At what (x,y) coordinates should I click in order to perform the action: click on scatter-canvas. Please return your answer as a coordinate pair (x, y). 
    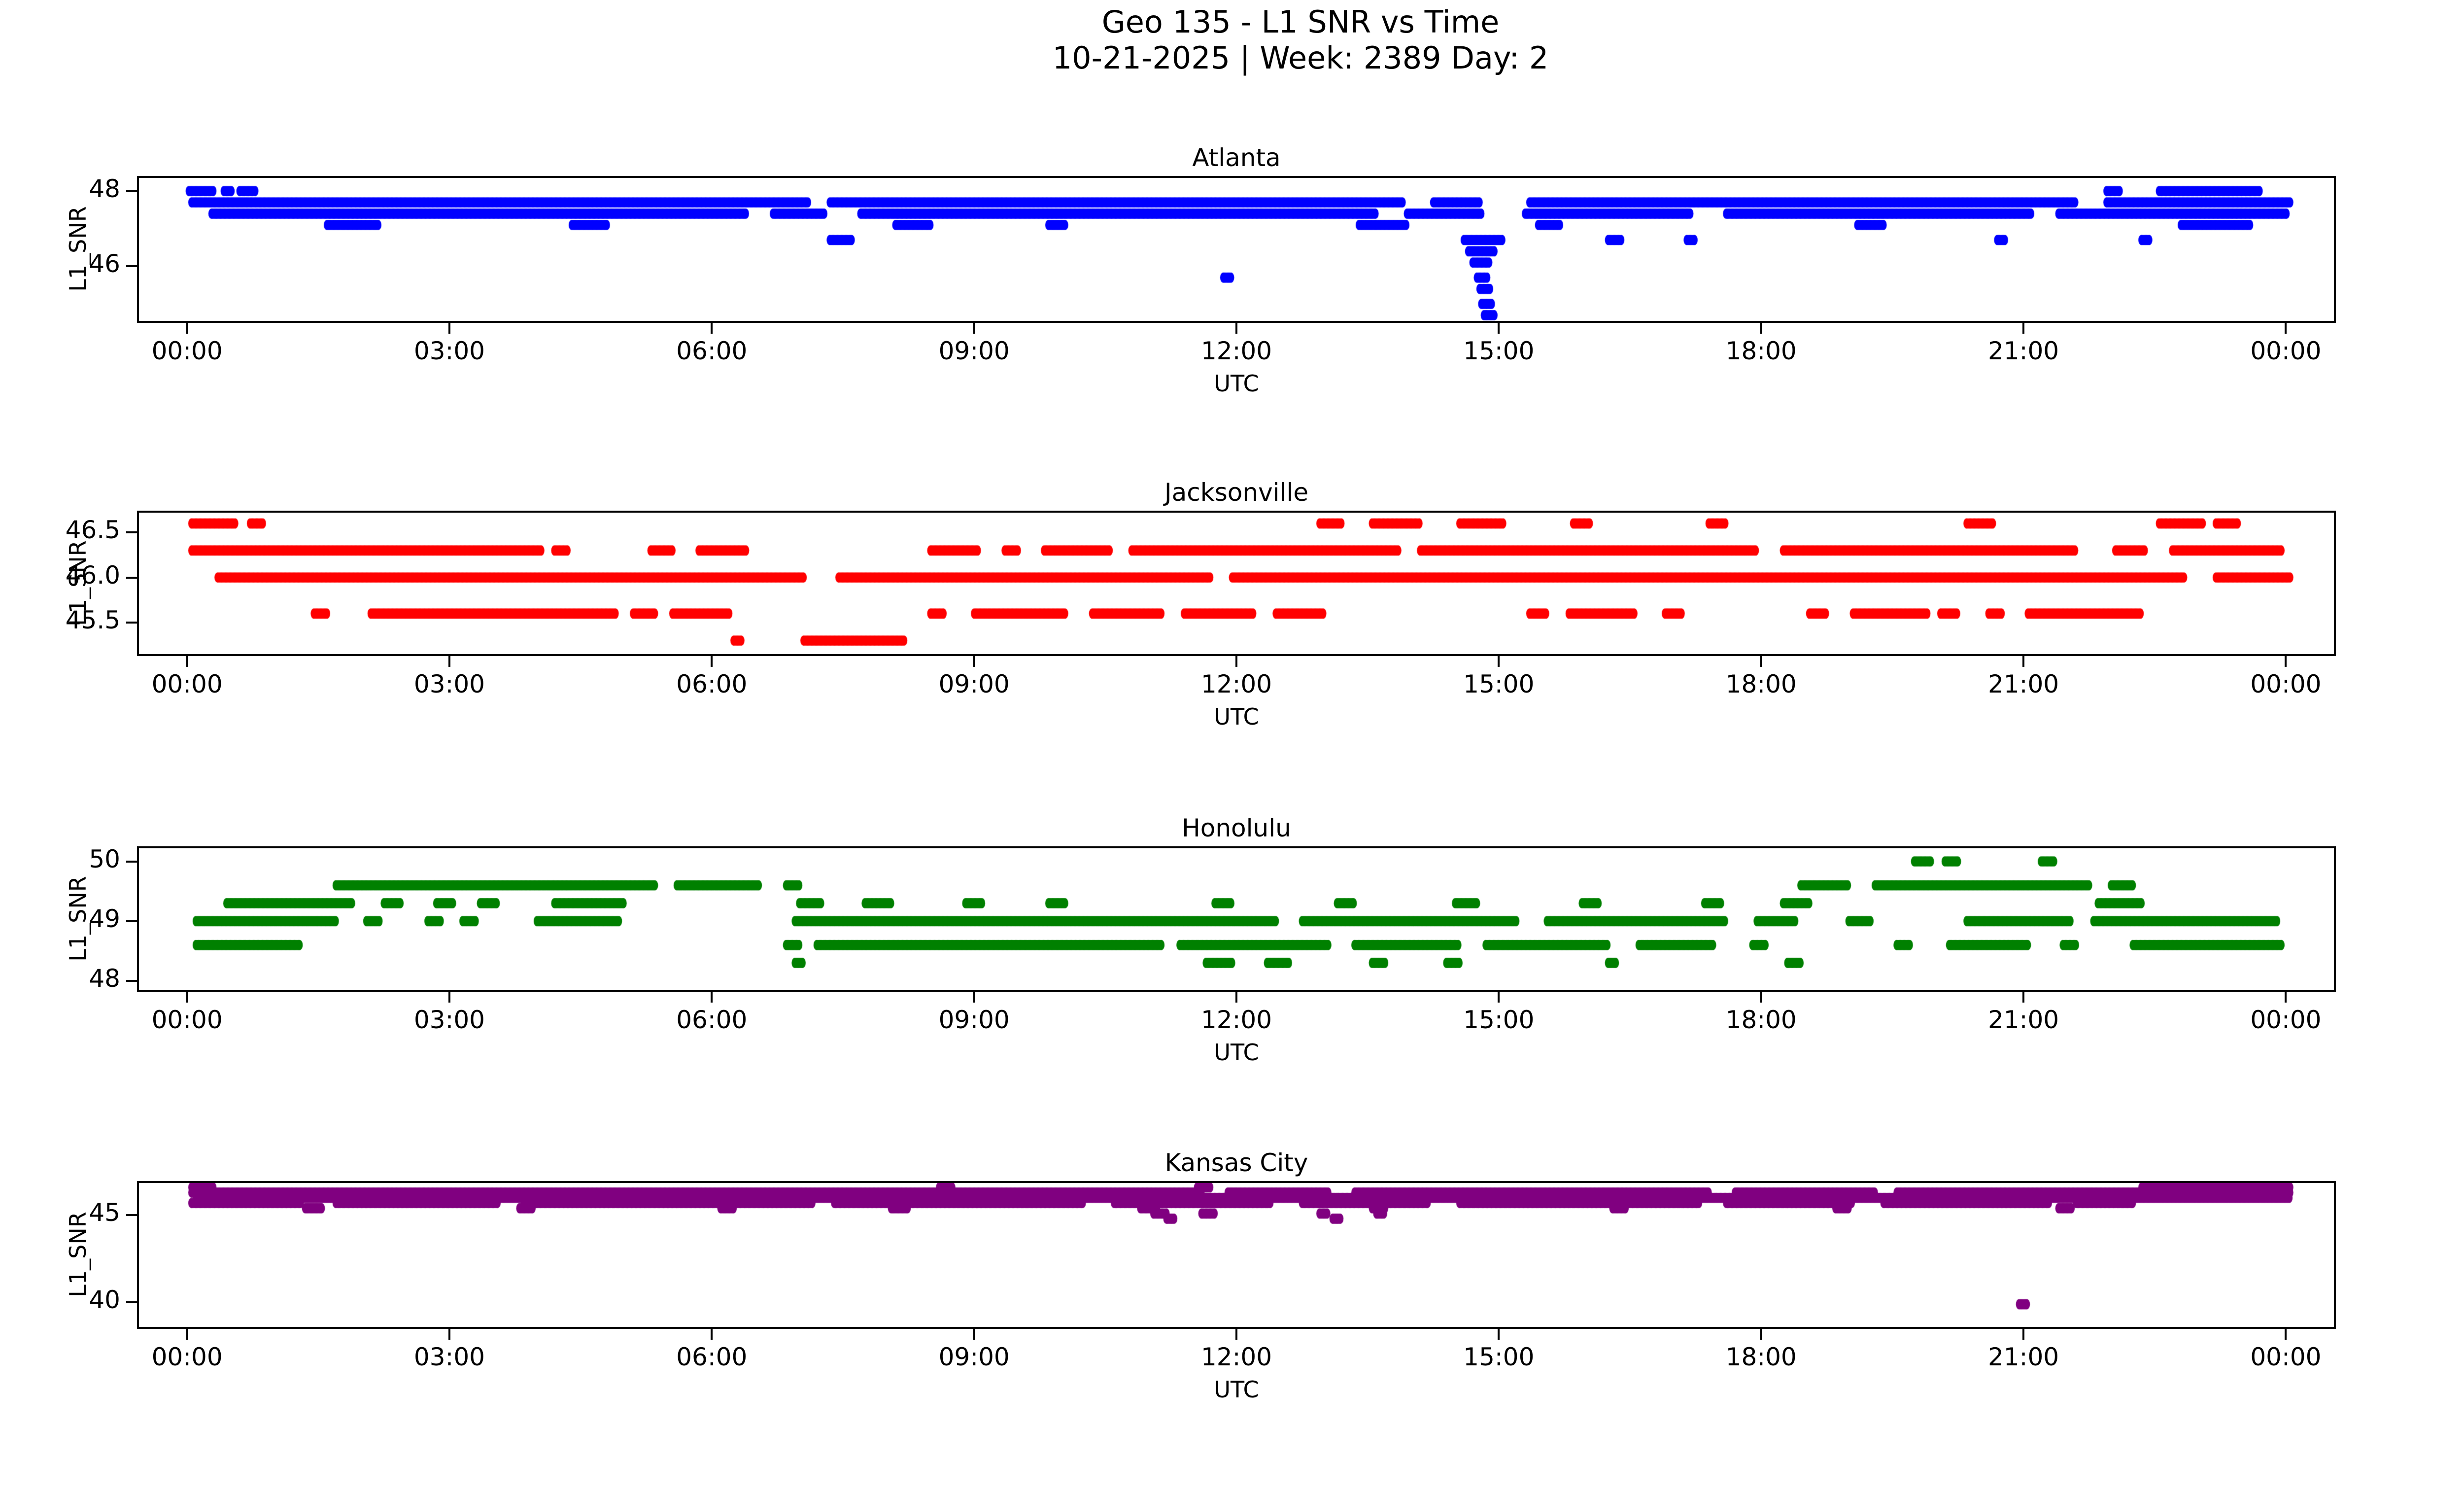
    Looking at the image, I should click on (1236, 1255).